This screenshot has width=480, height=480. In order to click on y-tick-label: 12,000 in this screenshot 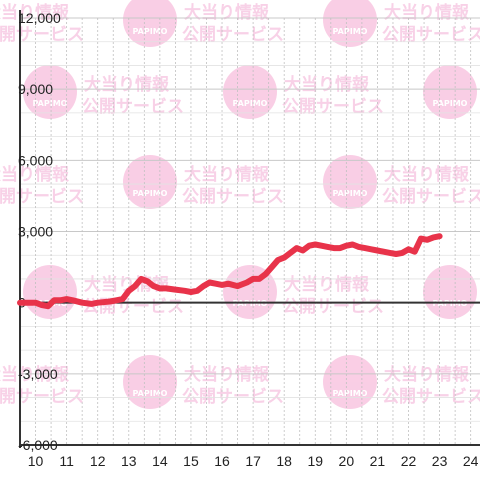, I will do `click(39, 18)`.